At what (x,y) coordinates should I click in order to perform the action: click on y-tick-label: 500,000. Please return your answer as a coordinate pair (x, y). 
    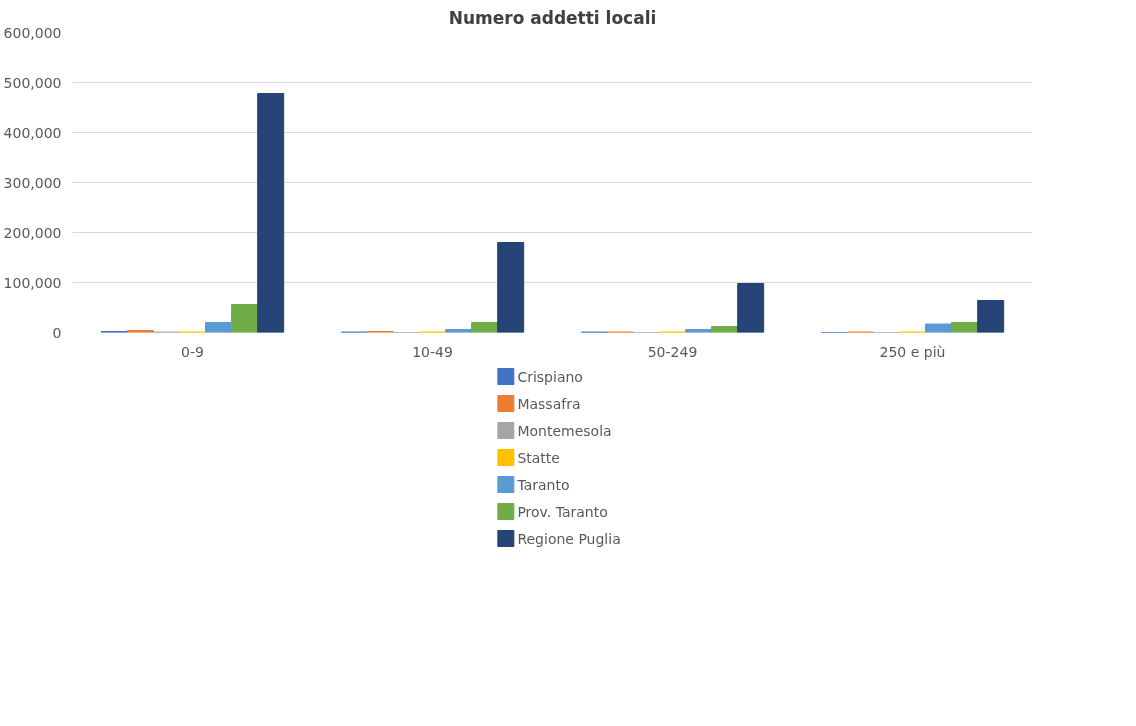
    Looking at the image, I should click on (32, 82).